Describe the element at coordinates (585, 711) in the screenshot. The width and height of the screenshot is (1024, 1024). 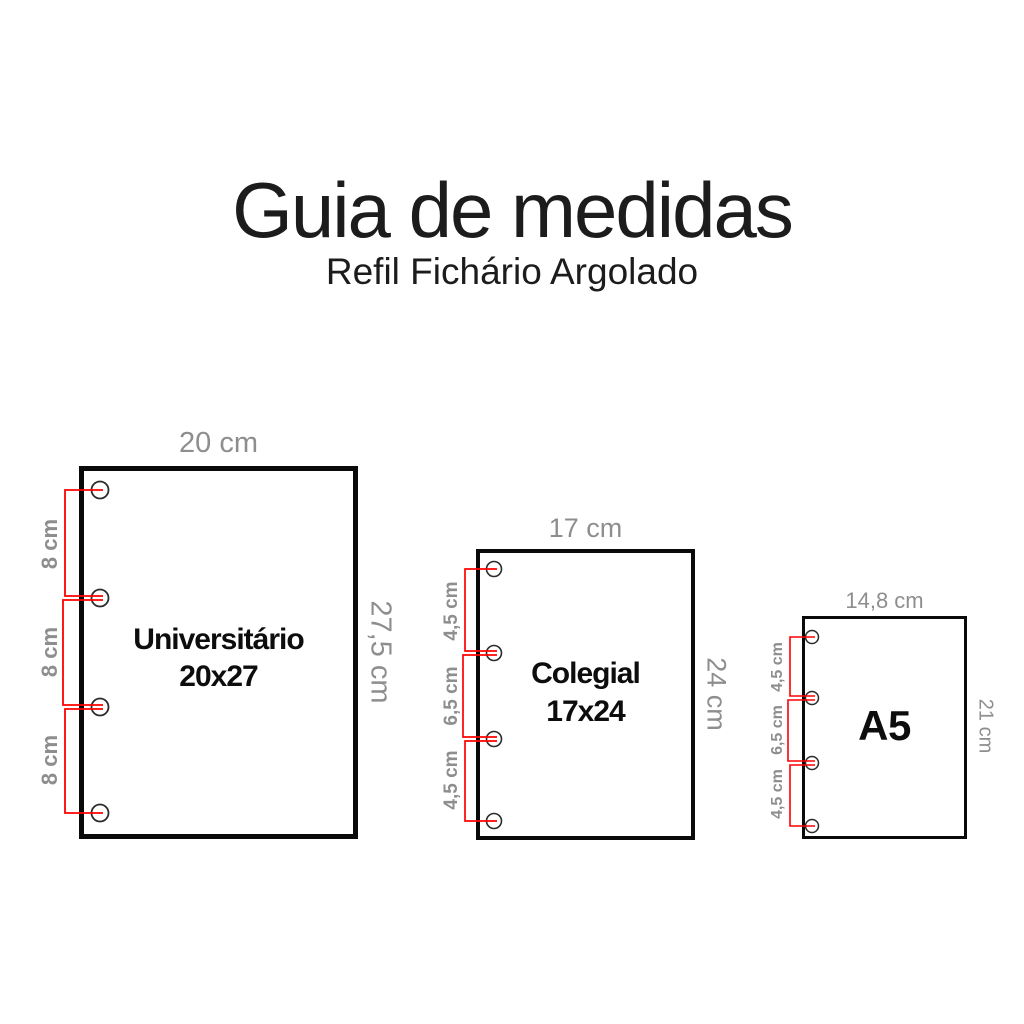
I see `sheet-size-colegial: 17x24` at that location.